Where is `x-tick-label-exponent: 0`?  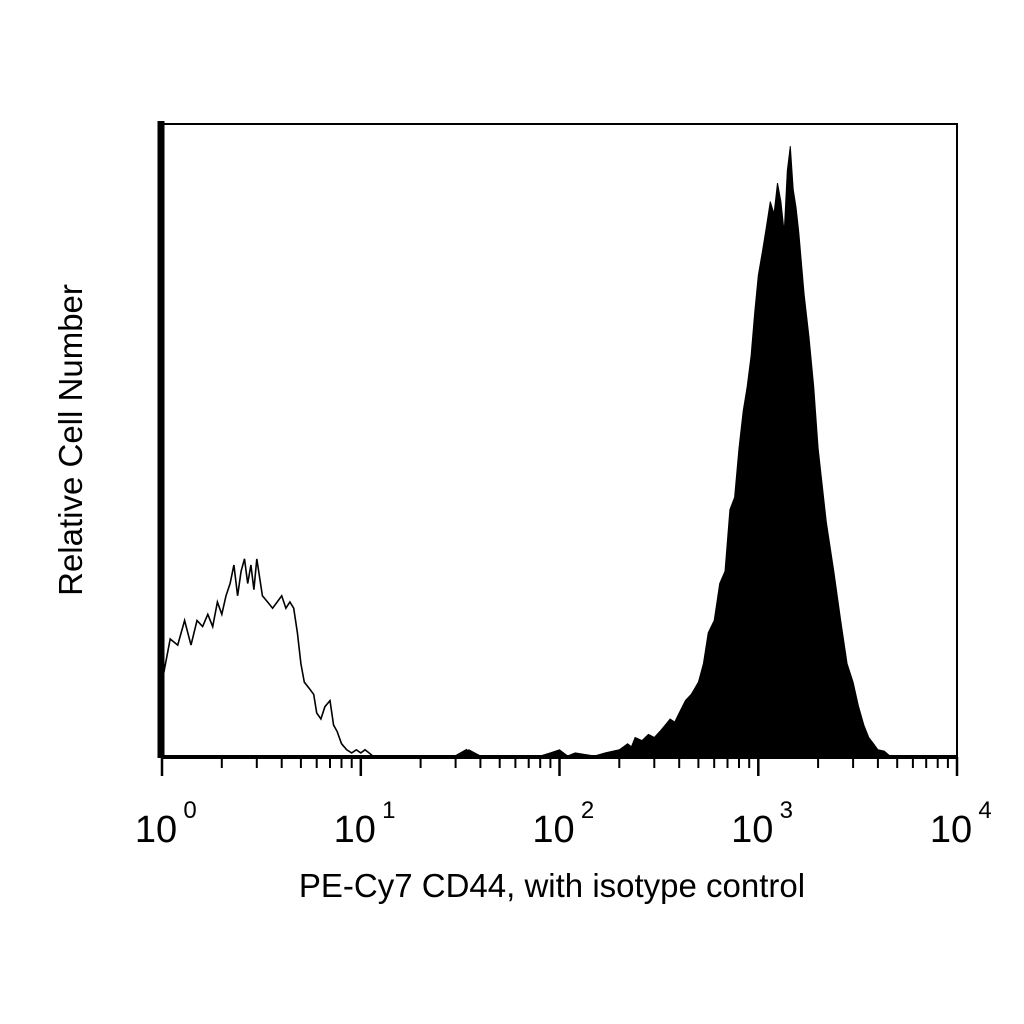
x-tick-label-exponent: 0 is located at coordinates (189, 810).